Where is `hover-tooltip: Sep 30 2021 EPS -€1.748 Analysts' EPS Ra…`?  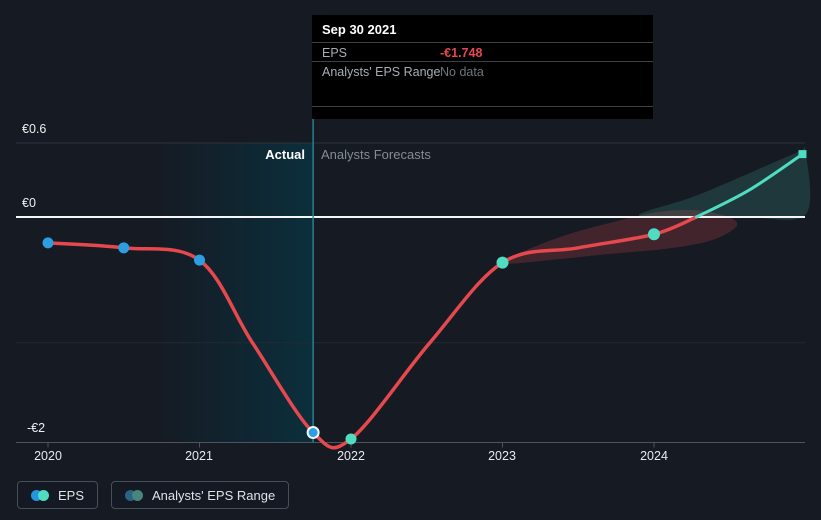
hover-tooltip: Sep 30 2021 EPS -€1.748 Analysts' EPS Ra… is located at coordinates (482, 67).